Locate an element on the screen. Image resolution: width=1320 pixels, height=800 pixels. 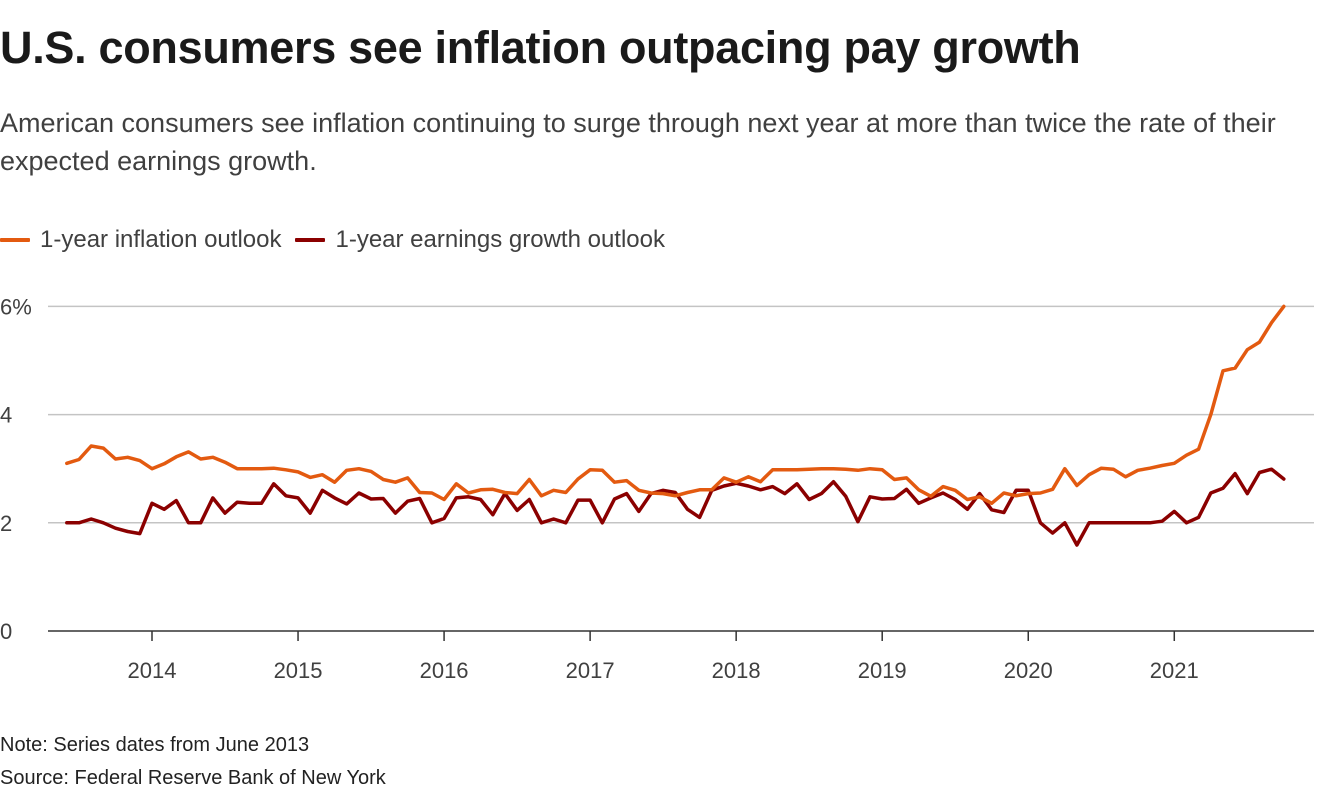
x-tick-label: 2019 is located at coordinates (882, 670).